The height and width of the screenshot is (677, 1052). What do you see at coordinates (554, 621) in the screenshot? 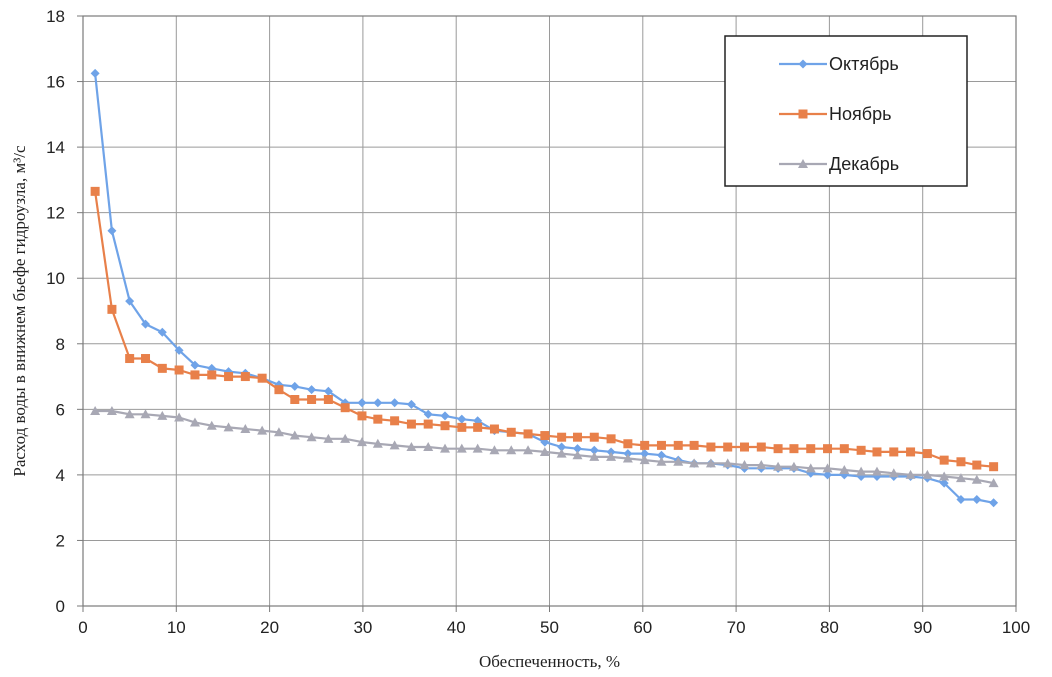
I see `x-axis-ticks: 0 10 20 30 40 50 60 70 80 90 100` at bounding box center [554, 621].